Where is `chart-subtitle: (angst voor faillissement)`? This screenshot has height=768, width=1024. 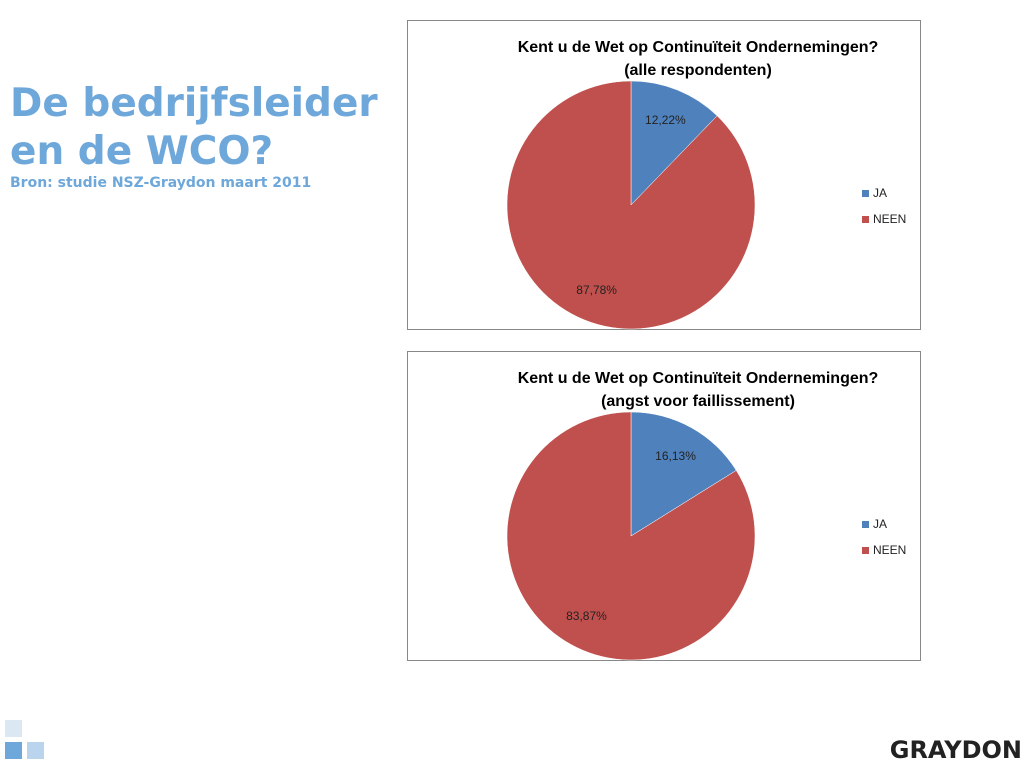
chart-subtitle: (angst voor faillissement) is located at coordinates (698, 401).